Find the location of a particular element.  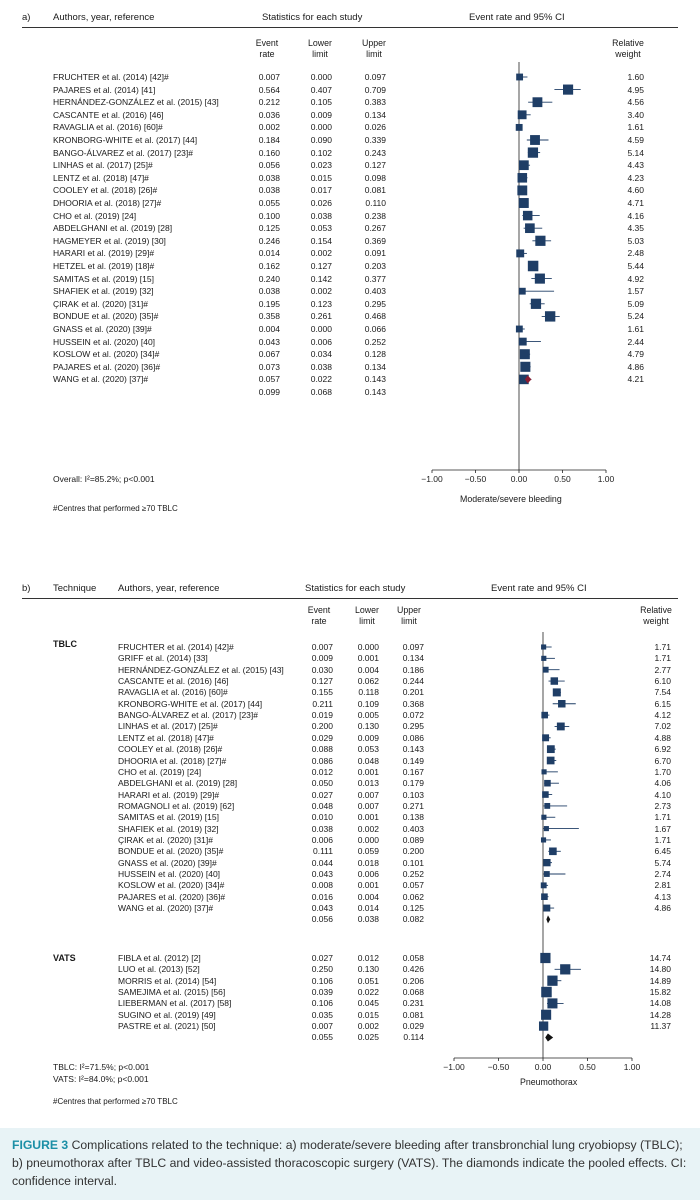

upper-limit: 0.368 is located at coordinates (413, 703).